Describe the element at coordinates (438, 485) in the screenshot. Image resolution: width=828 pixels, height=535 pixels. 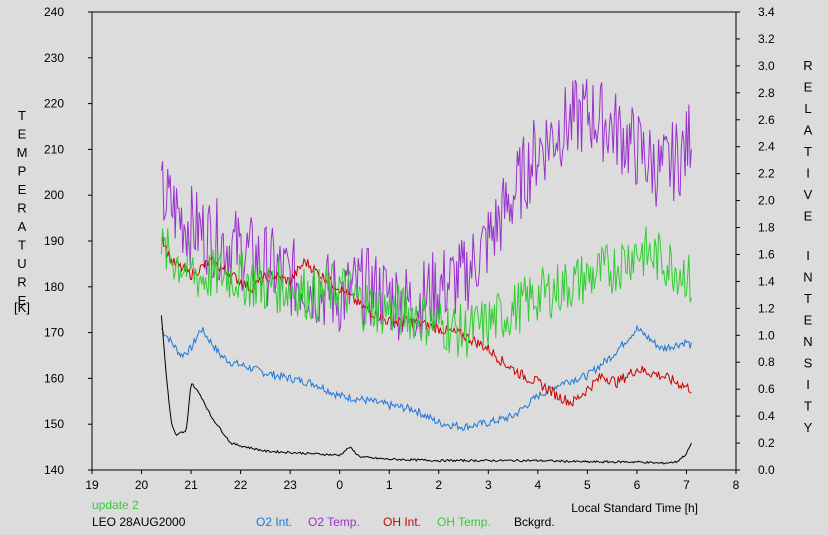
I see `x-tick-label: 2` at that location.